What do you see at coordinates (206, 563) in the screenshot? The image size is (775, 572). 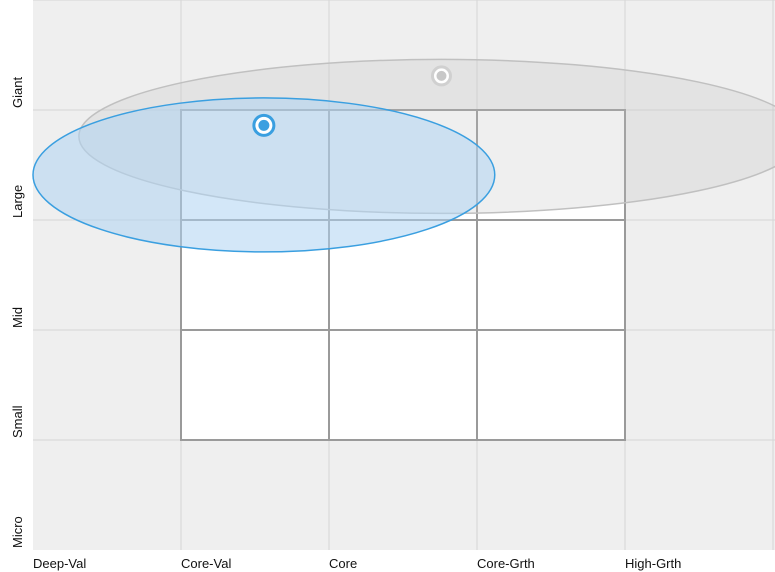 I see `x-axis-label-core-val: Core-Val` at bounding box center [206, 563].